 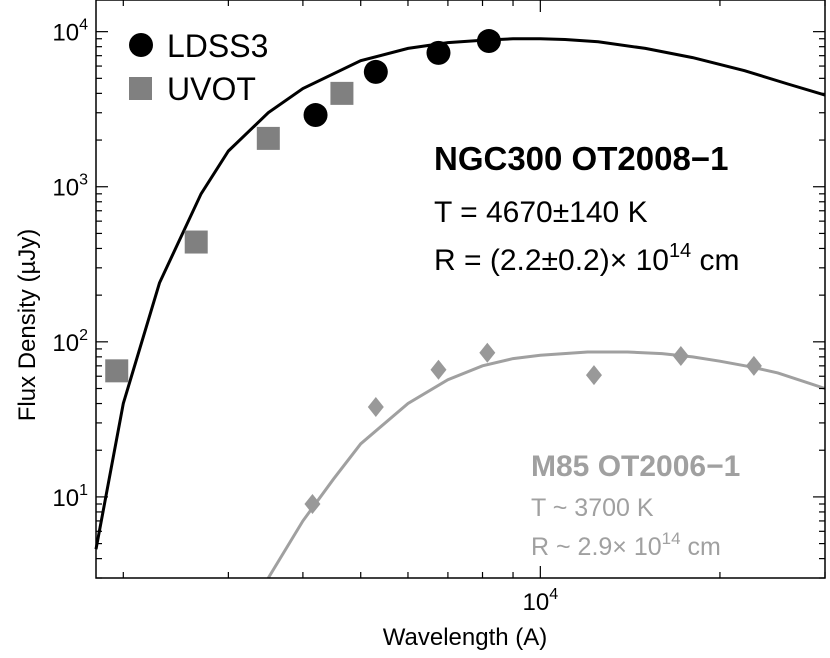 What do you see at coordinates (635, 466) in the screenshot?
I see `m85-name: M85 OT2006−1` at bounding box center [635, 466].